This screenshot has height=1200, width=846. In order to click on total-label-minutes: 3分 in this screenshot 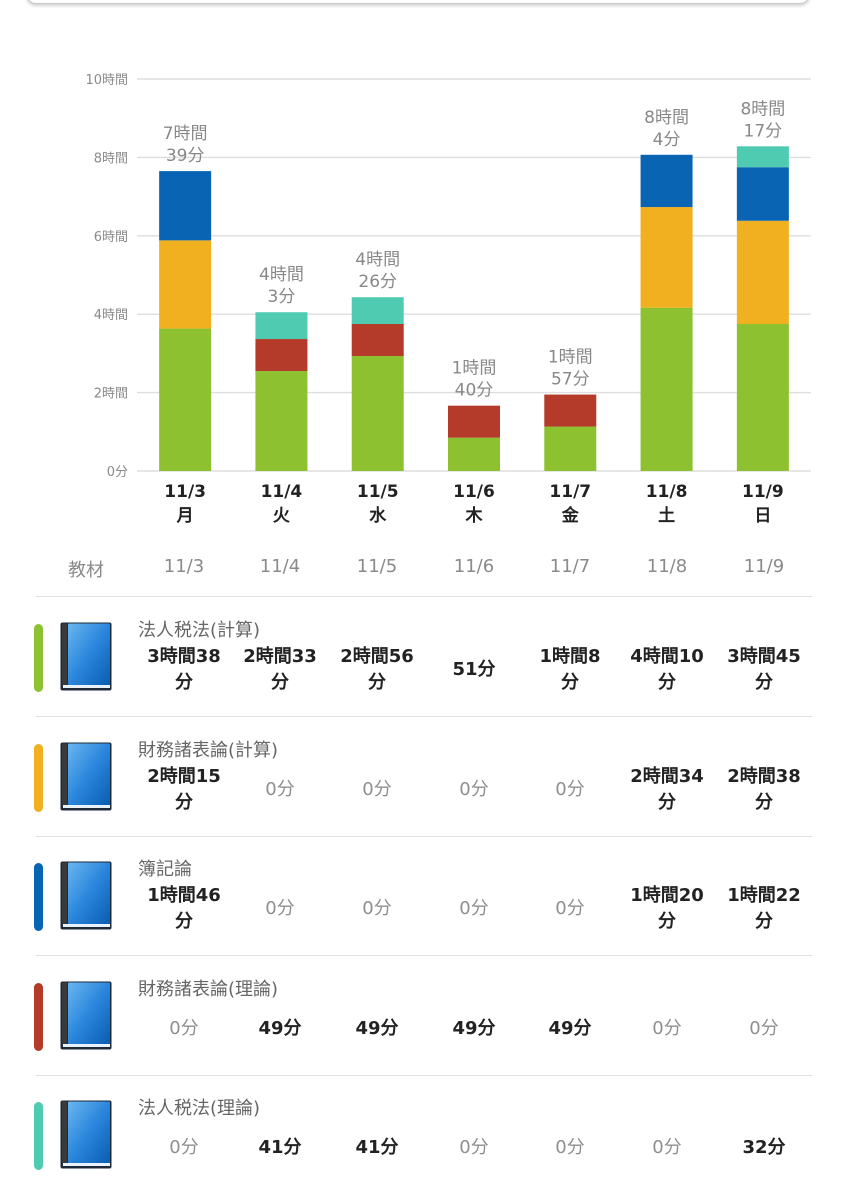, I will do `click(282, 297)`.